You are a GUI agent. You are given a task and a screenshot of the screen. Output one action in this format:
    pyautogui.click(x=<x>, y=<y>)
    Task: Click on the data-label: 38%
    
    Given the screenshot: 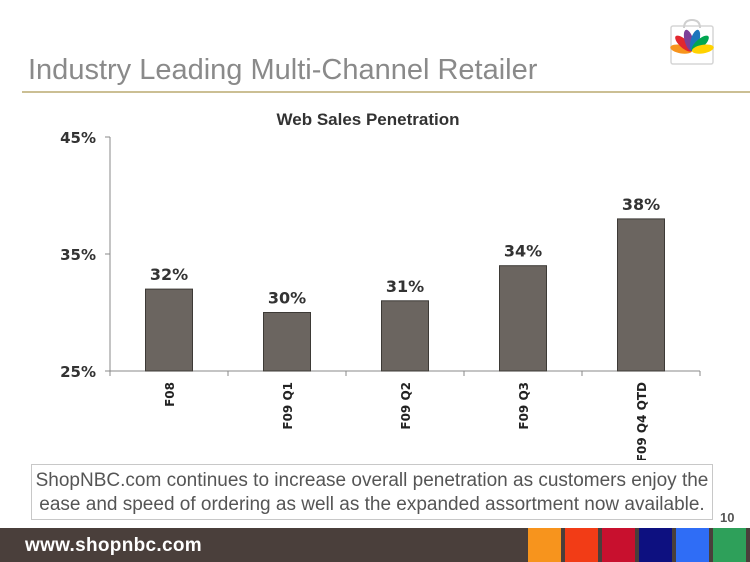 What is the action you would take?
    pyautogui.click(x=641, y=204)
    